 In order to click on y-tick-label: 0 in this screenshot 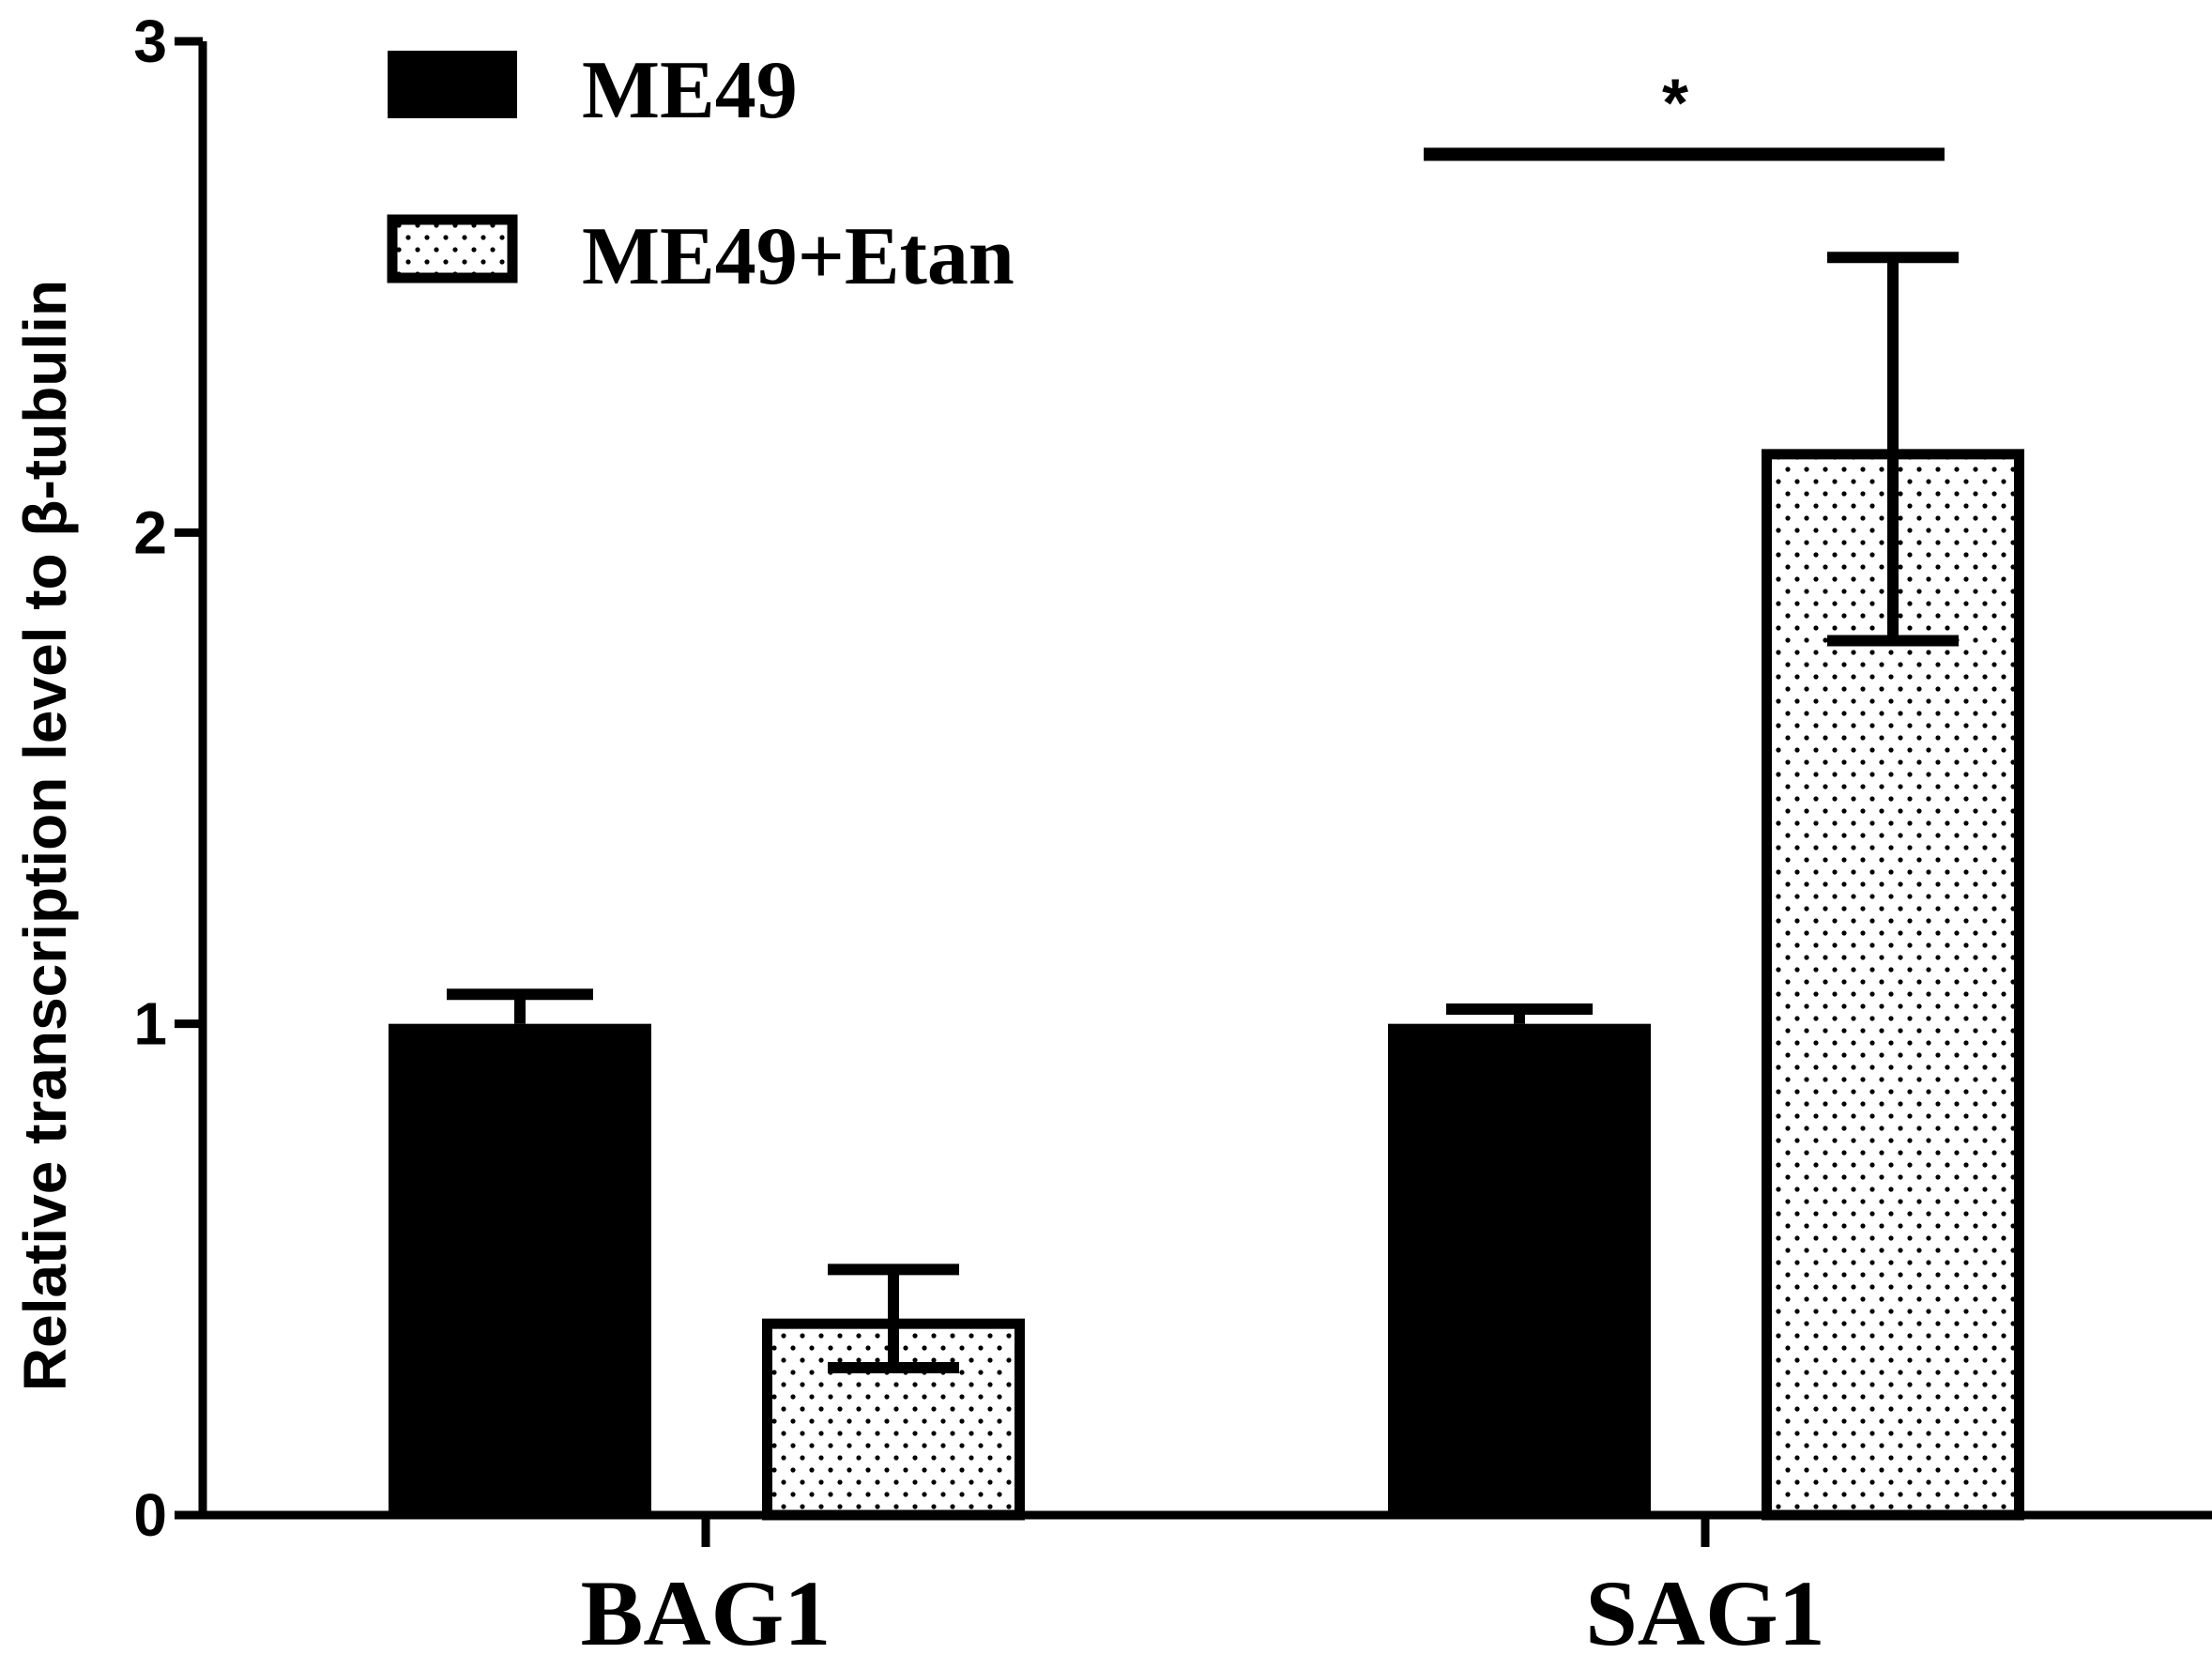, I will do `click(150, 1515)`.